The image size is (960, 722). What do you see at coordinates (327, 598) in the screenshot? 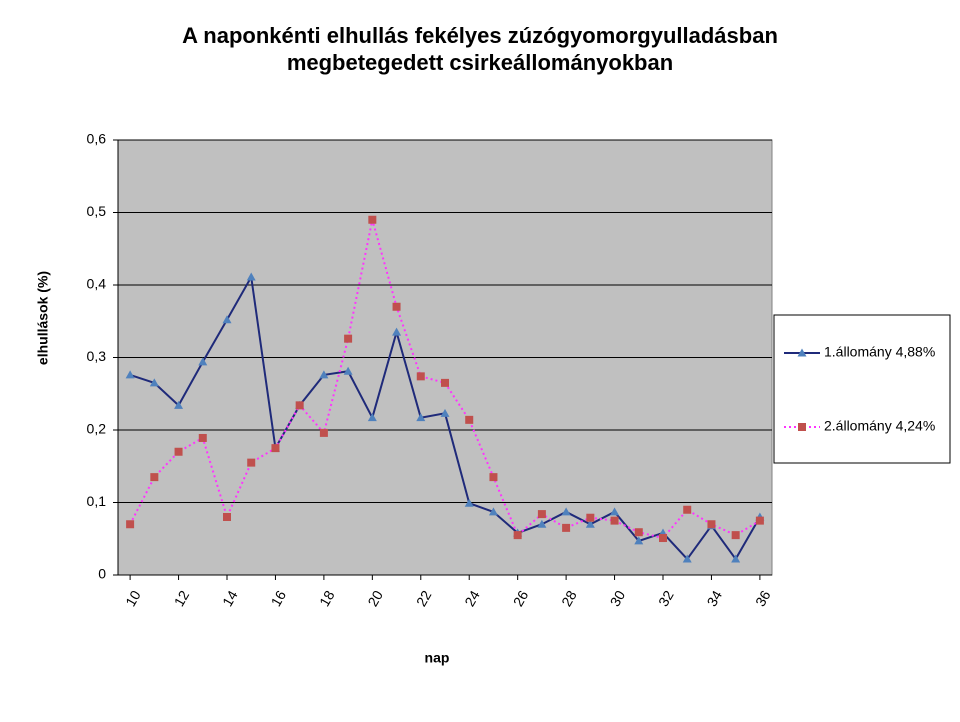
I see `x-tick-label: 18` at bounding box center [327, 598].